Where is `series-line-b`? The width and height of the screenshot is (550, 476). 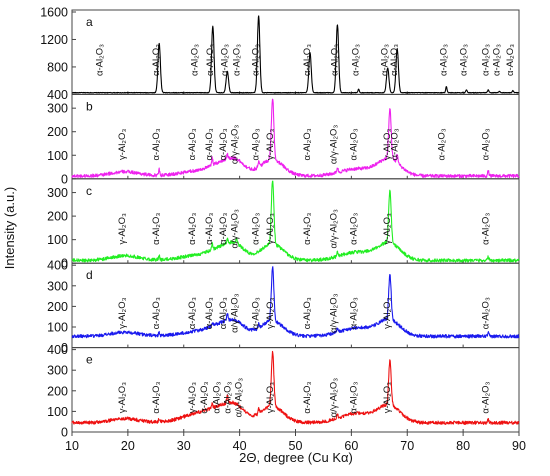
series-line-b is located at coordinates (295, 138).